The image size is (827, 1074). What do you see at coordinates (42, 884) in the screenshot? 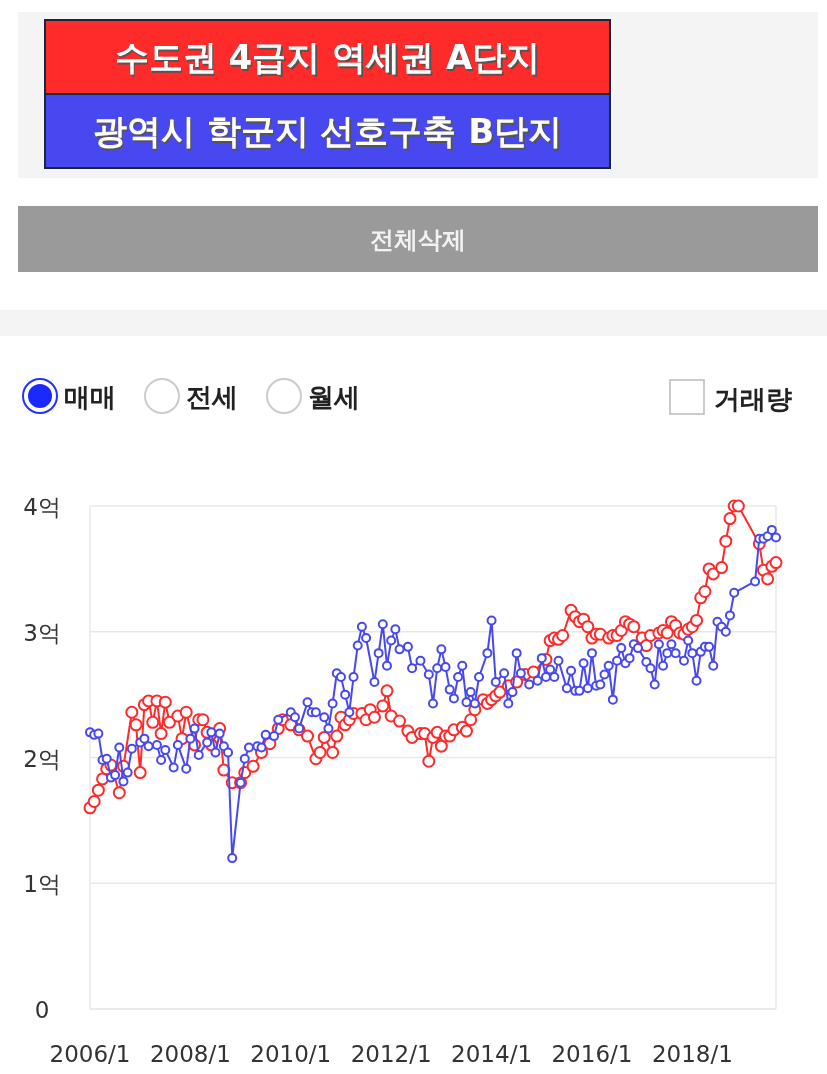
I see `y-tick-label: 1억` at bounding box center [42, 884].